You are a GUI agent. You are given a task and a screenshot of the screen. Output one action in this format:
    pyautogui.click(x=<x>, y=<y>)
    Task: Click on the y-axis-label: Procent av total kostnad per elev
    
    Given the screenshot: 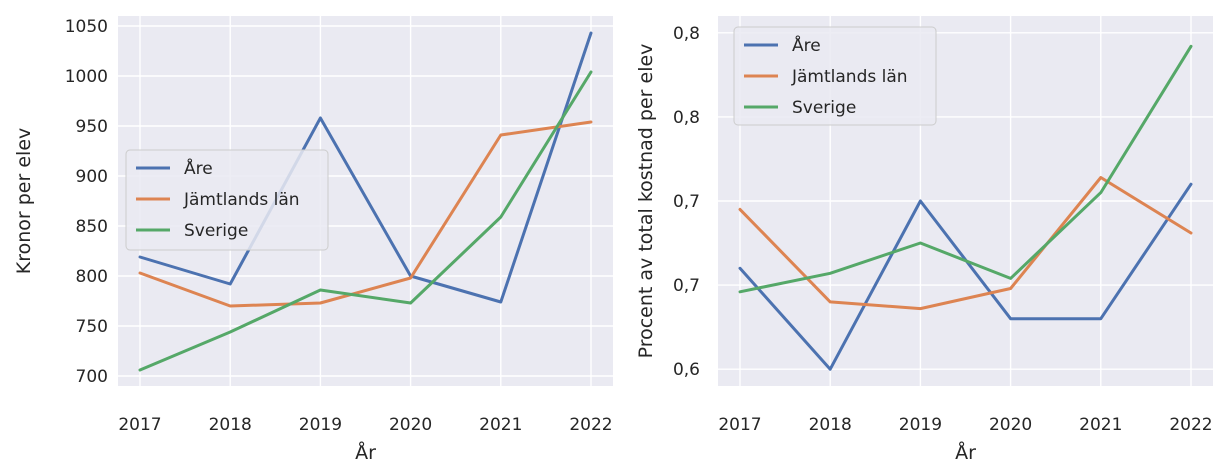 What is the action you would take?
    pyautogui.click(x=646, y=201)
    